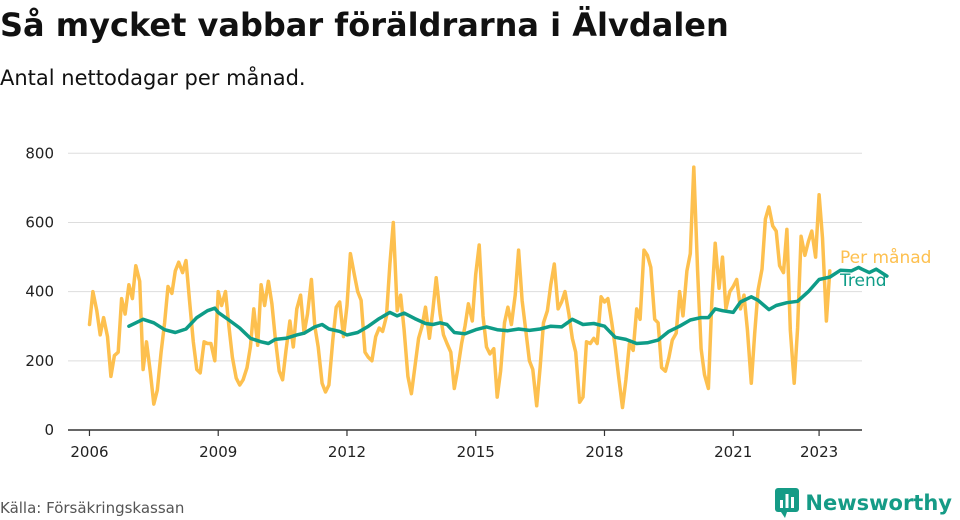  What do you see at coordinates (819, 452) in the screenshot?
I see `x-tick-label: 2023` at bounding box center [819, 452].